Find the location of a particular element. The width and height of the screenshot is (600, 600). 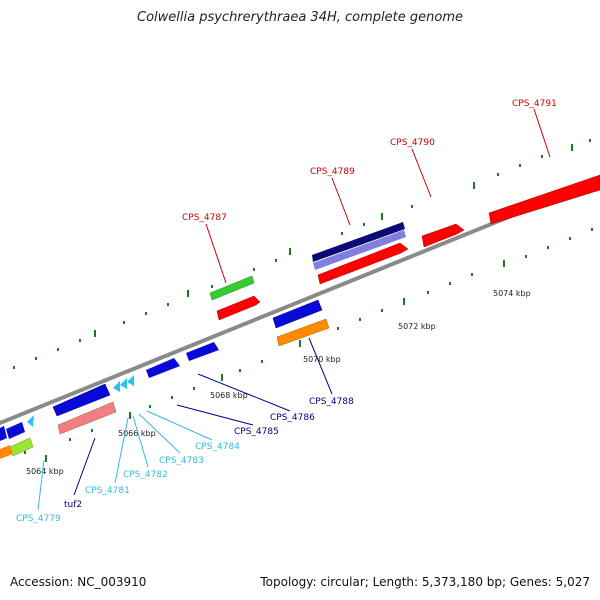

gene-blue-large is located at coordinates (81, 400).